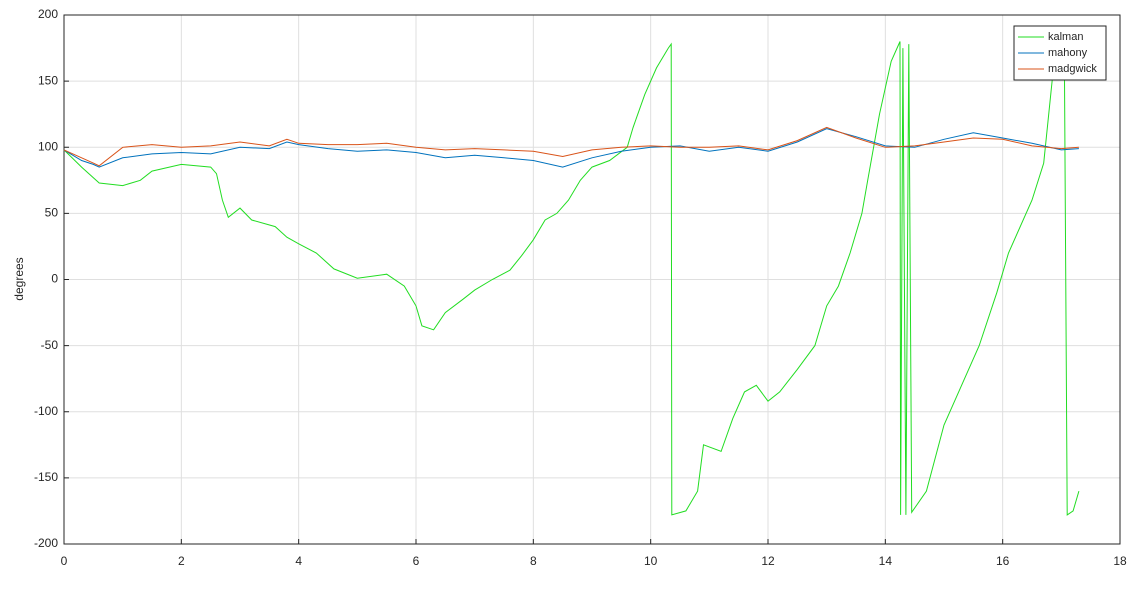 Image resolution: width=1136 pixels, height=616 pixels. Describe the element at coordinates (54, 279) in the screenshot. I see `y-tick-label: 0` at that location.